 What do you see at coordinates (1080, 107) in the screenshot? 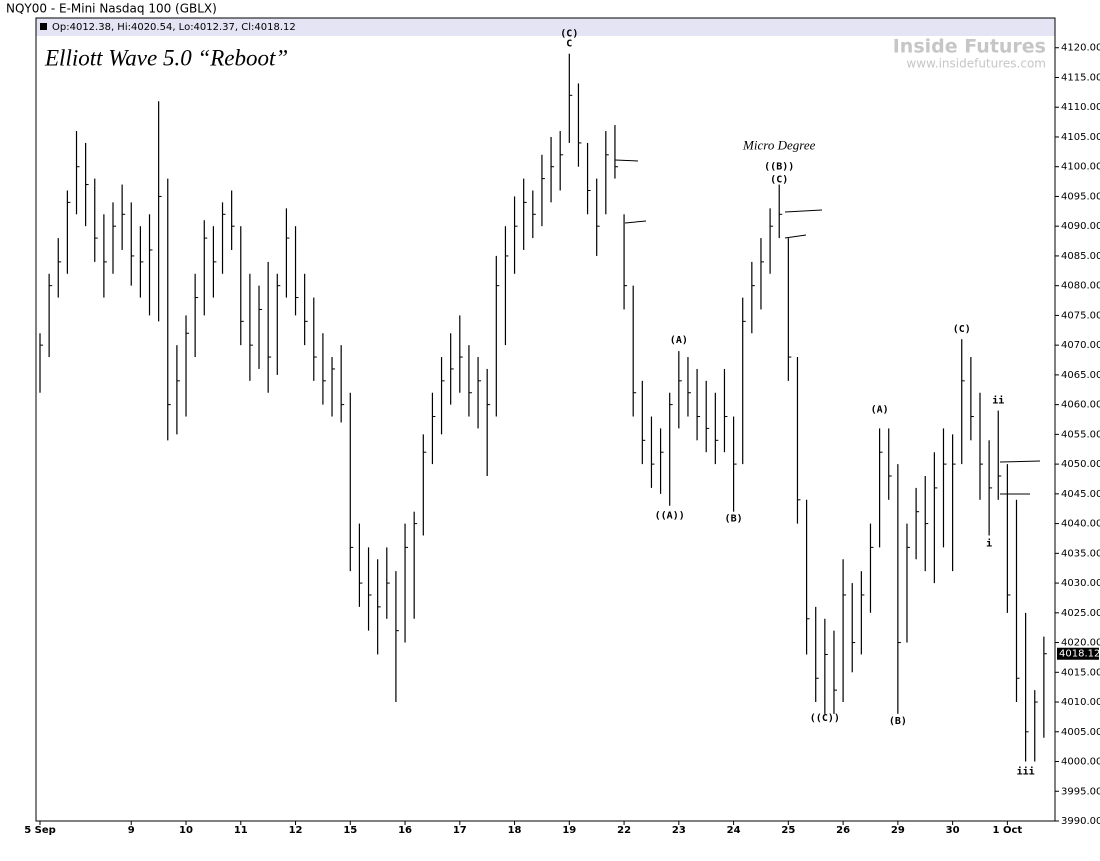
I see `y-tick-label: 4110.00` at bounding box center [1080, 107].